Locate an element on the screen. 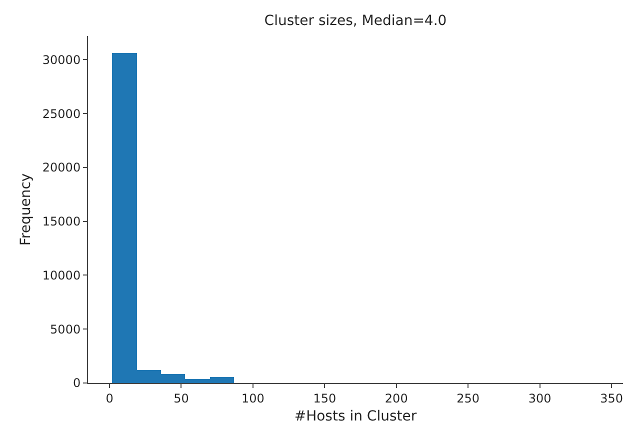 This screenshot has height=436, width=629. x-tick-label: 300 is located at coordinates (540, 398).